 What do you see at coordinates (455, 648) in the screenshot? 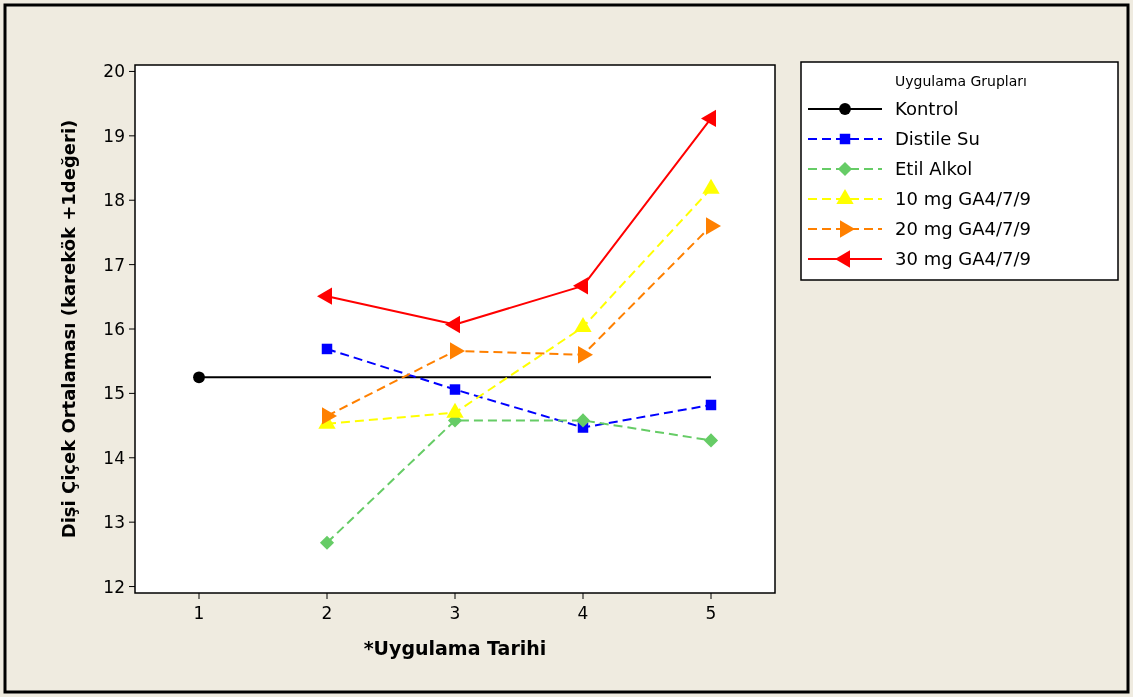
I see `x-axis-title: *Uygulama Tarihi` at bounding box center [455, 648].